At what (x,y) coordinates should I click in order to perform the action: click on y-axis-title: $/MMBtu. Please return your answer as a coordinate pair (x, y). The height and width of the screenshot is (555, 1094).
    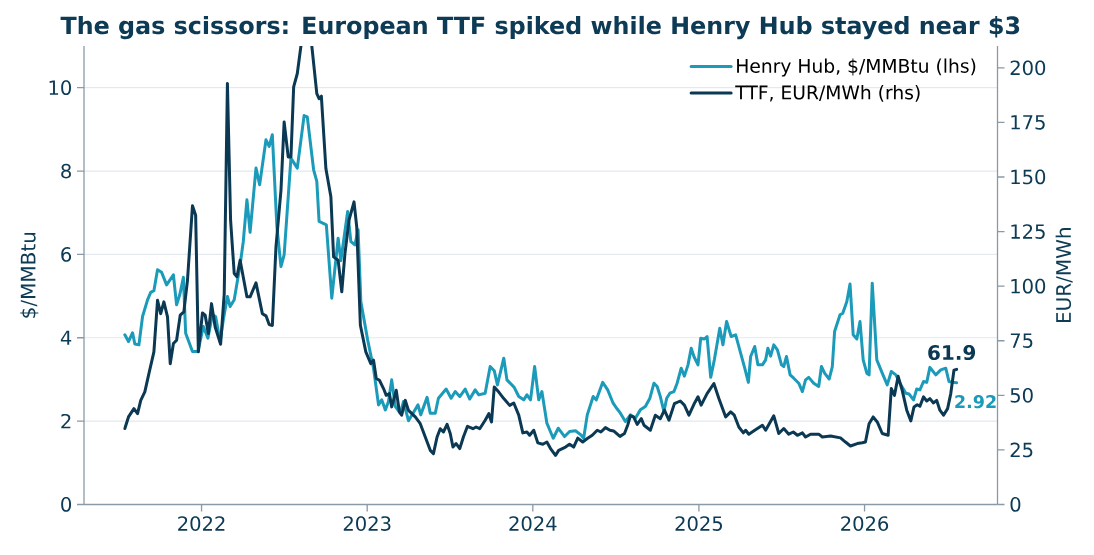
    Looking at the image, I should click on (29, 275).